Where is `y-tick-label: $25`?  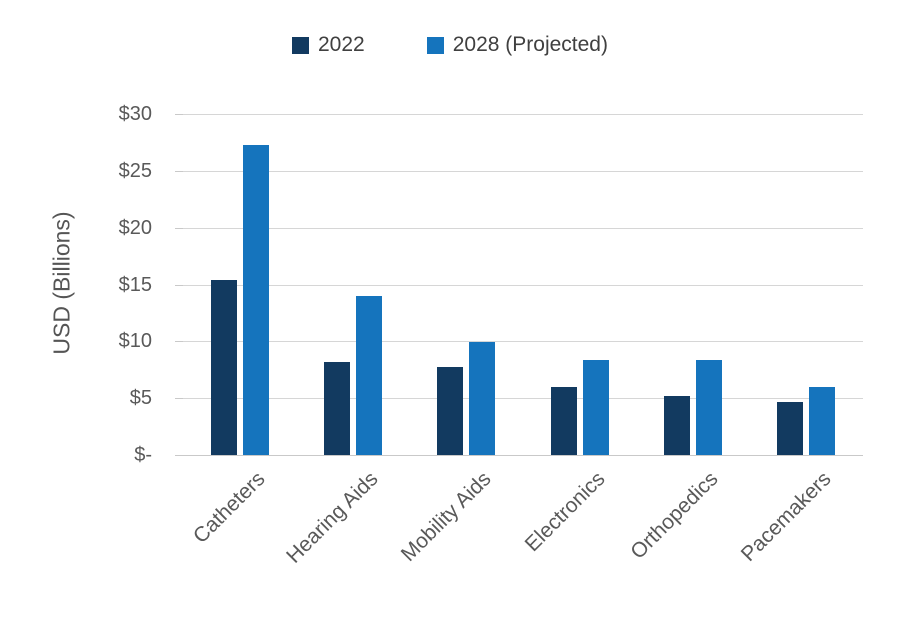 y-tick-label: $25 is located at coordinates (135, 171).